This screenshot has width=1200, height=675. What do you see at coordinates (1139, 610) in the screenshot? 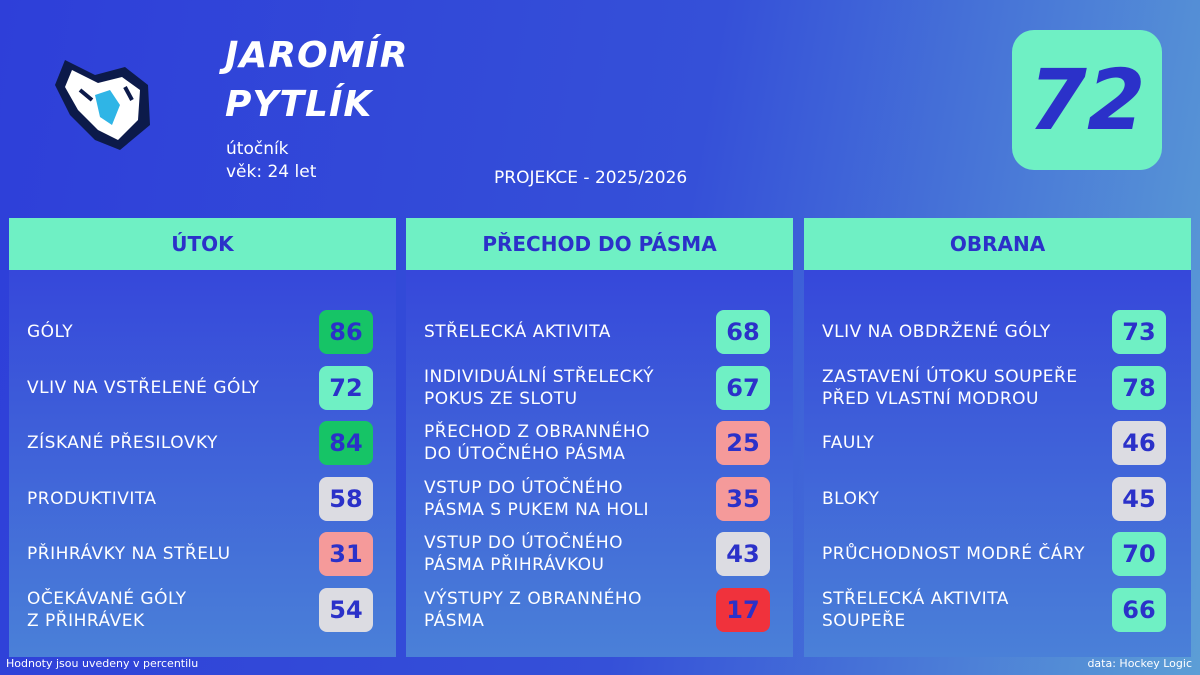
I see `metric-value: 66` at bounding box center [1139, 610].